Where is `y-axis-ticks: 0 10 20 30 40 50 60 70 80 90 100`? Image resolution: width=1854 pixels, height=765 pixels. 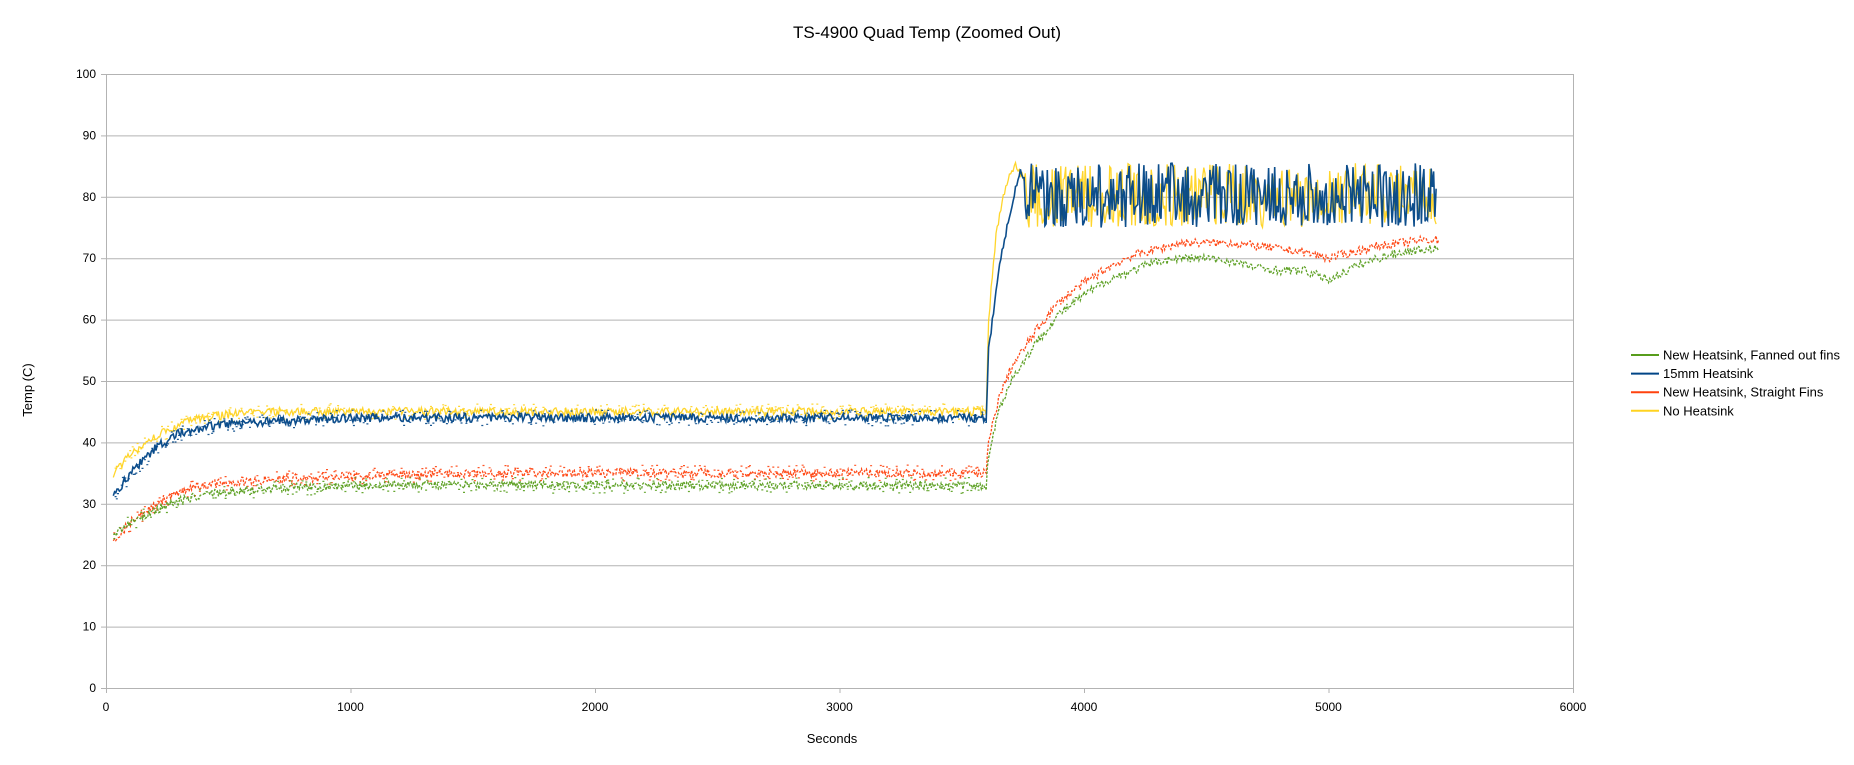 y-axis-ticks: 0 10 20 30 40 50 60 70 80 90 100 is located at coordinates (91, 381).